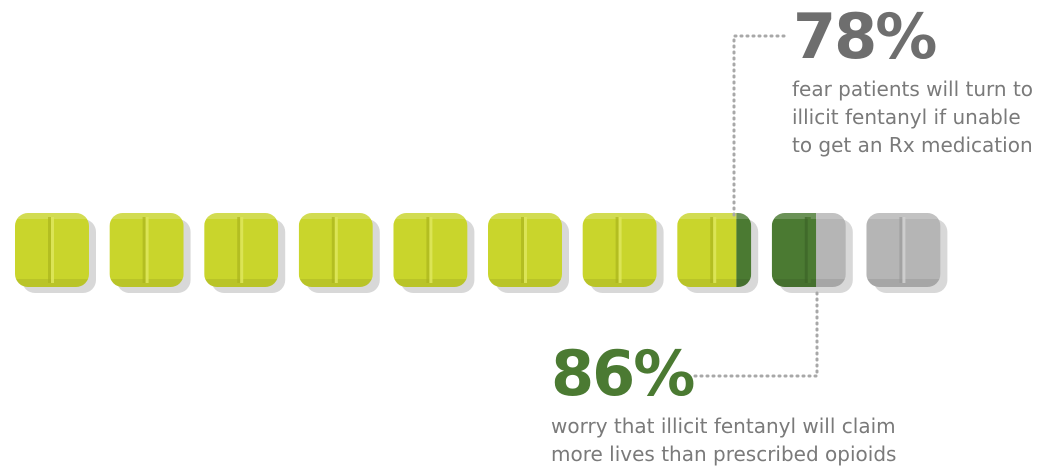  I want to click on stat-78-line-1: fear patients will turn to, so click(913, 89).